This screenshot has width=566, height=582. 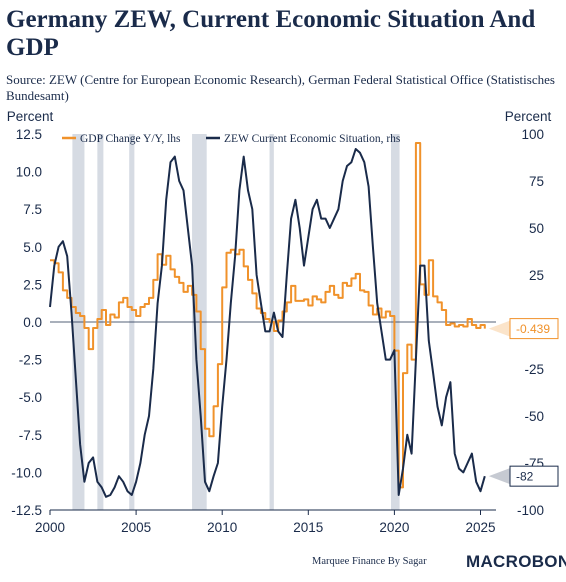 I want to click on left-tick-label: 2.5, so click(x=32, y=284).